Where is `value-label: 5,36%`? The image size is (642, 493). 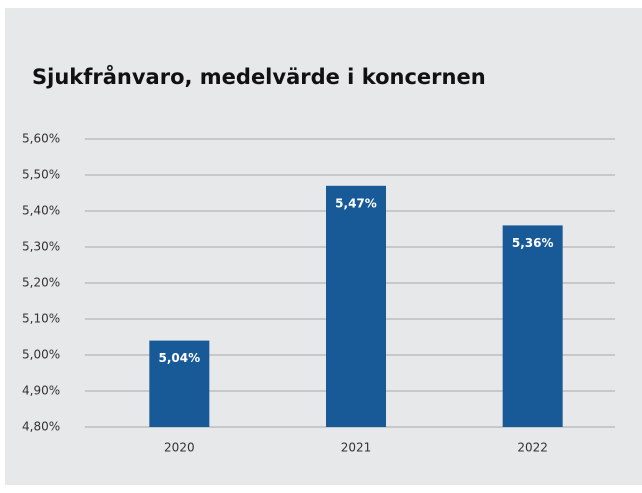
value-label: 5,36% is located at coordinates (533, 243).